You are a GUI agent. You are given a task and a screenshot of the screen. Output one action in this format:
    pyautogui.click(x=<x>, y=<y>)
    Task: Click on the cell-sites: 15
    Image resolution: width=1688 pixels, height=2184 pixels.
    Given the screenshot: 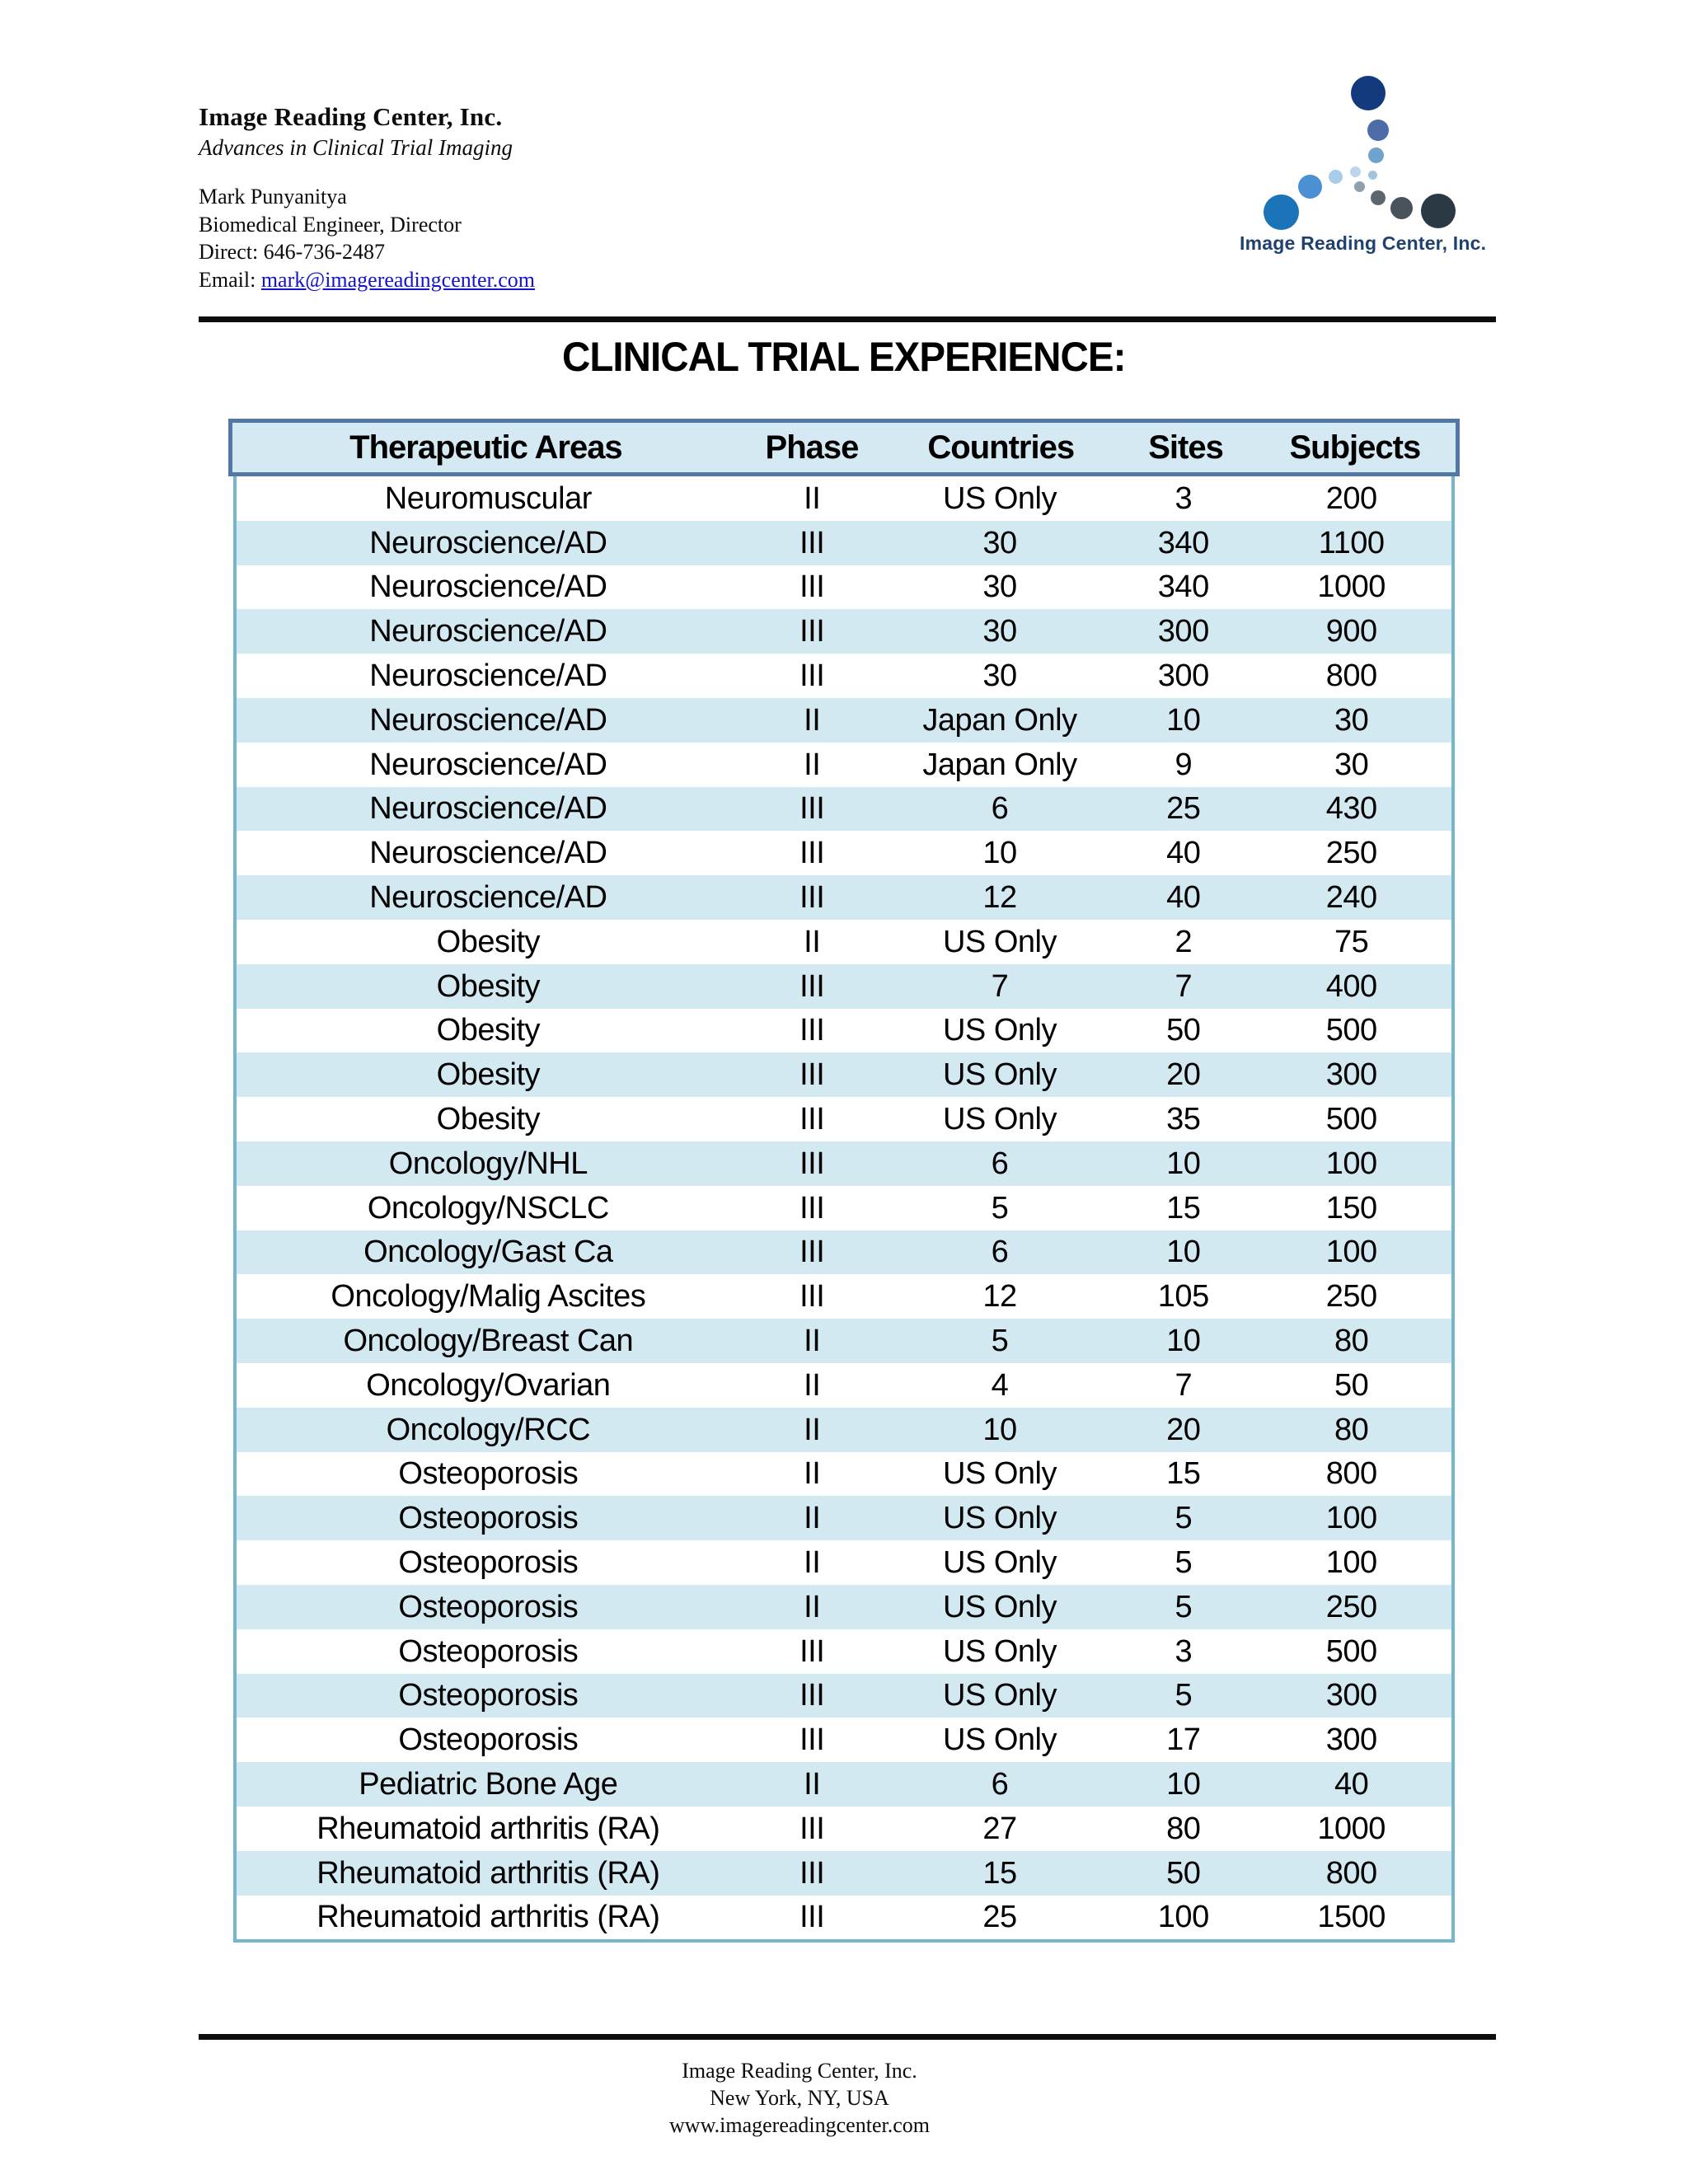 What is the action you would take?
    pyautogui.click(x=1183, y=1208)
    